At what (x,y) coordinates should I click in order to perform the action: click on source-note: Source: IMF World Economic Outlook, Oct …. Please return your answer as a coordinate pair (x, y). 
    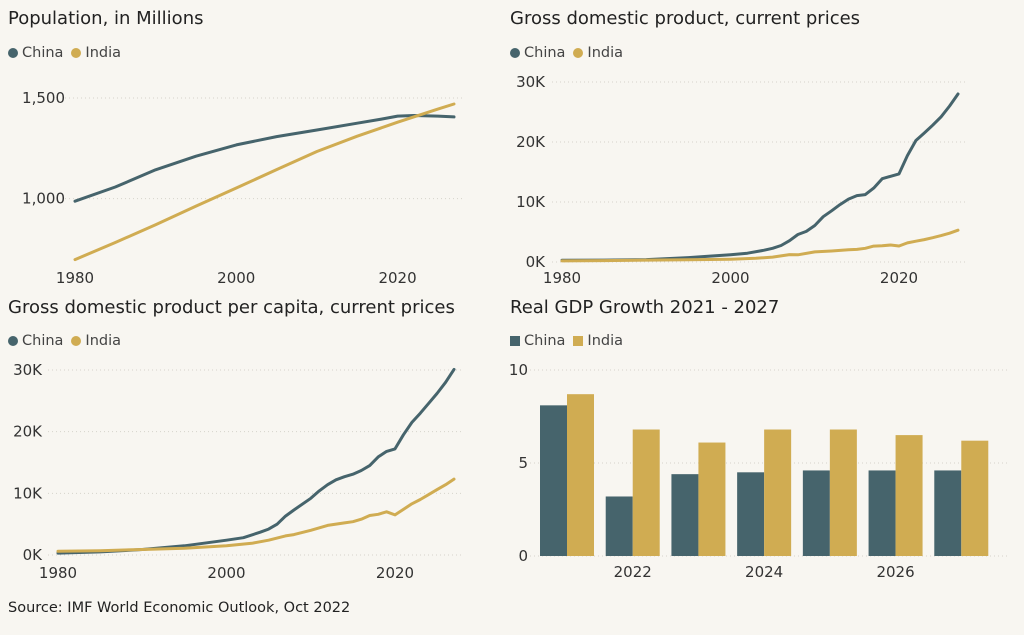
    Looking at the image, I should click on (179, 608).